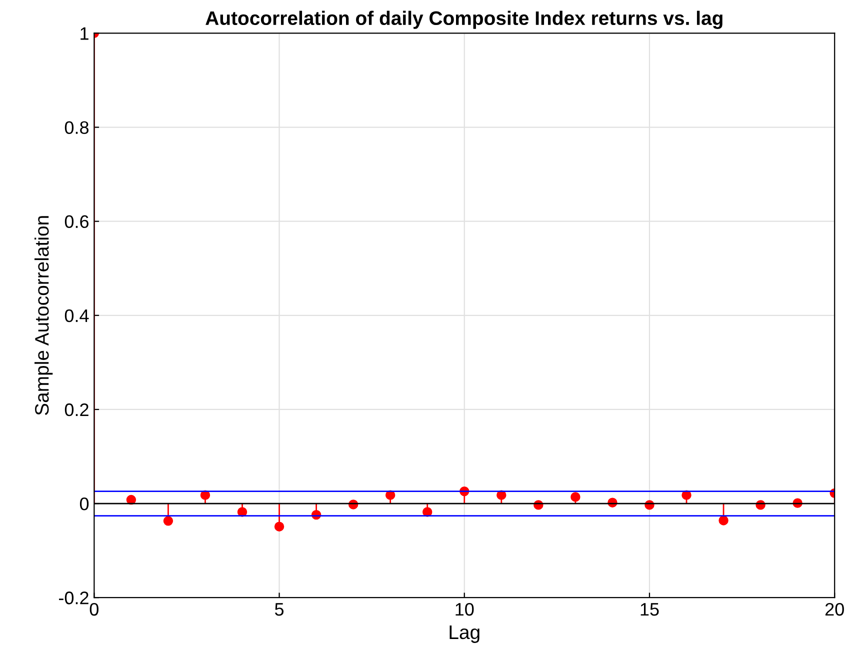  What do you see at coordinates (649, 609) in the screenshot?
I see `x-tick-label: 15` at bounding box center [649, 609].